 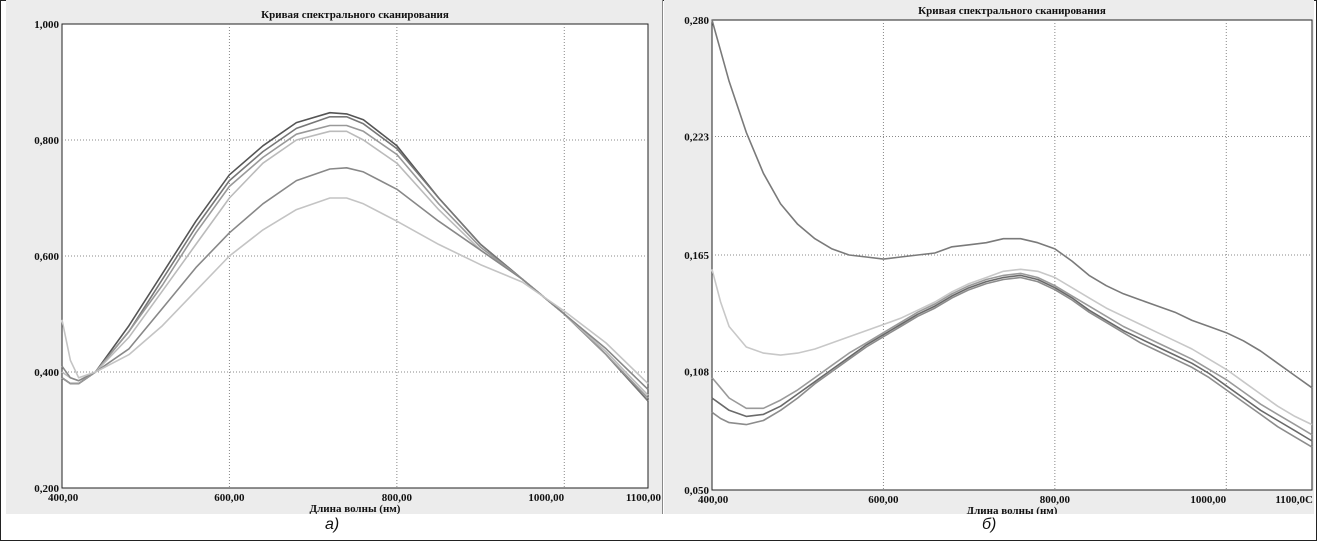 I want to click on y-tick-label: 0,165, so click(x=696, y=256).